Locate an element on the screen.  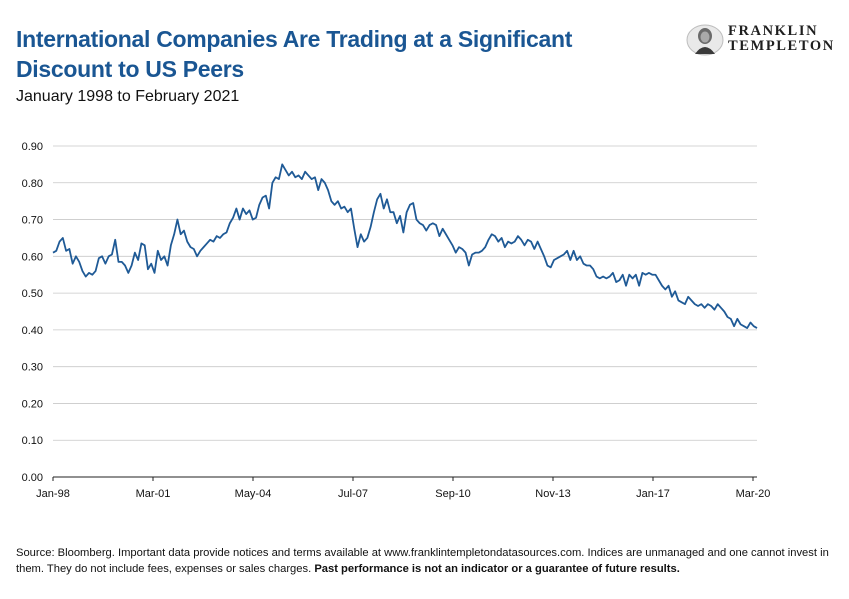
y-tick-label: 0.50 is located at coordinates (32, 294).